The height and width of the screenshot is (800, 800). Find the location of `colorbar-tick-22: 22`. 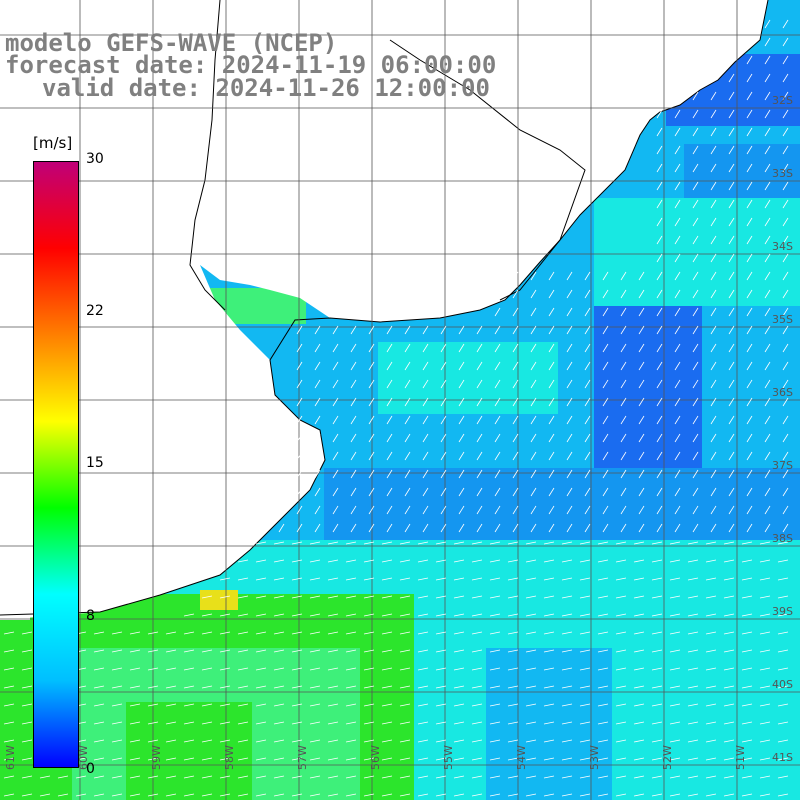

colorbar-tick-22: 22 is located at coordinates (95, 311).